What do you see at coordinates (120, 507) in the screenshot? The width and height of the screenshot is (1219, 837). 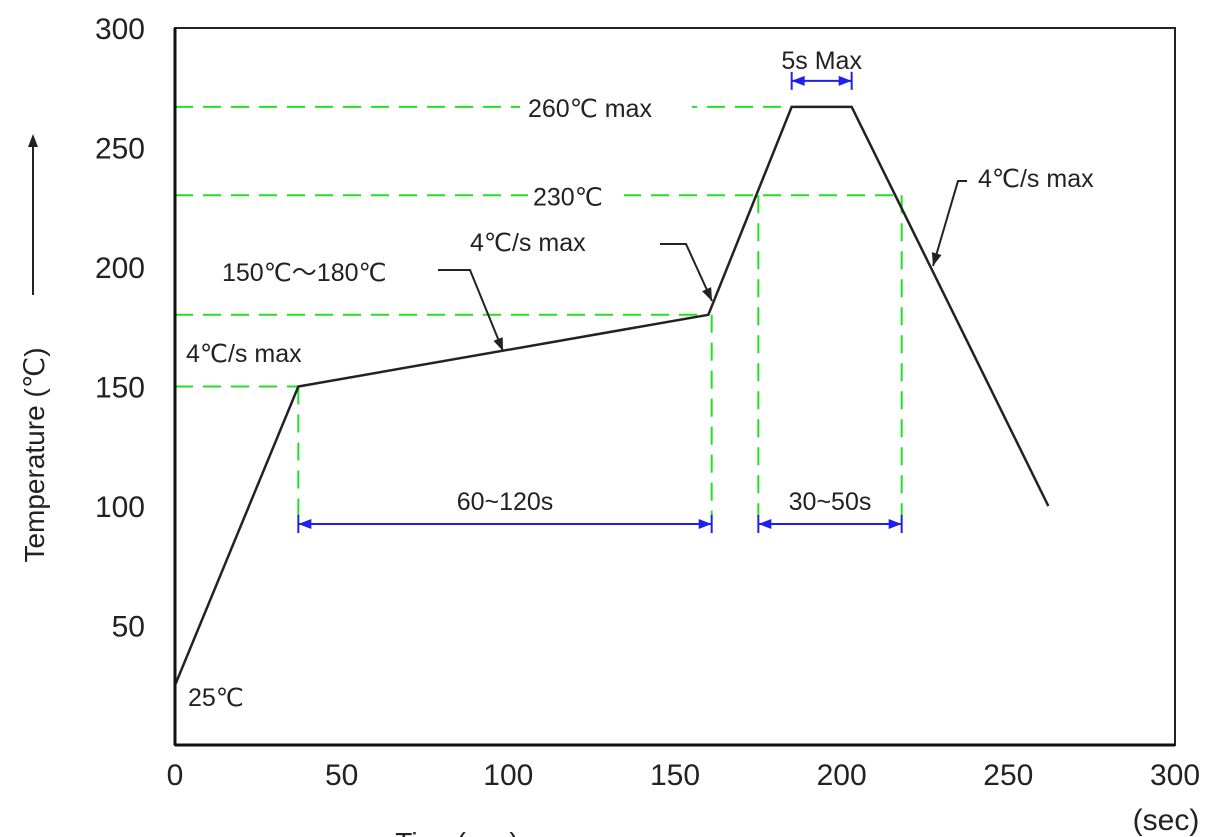 I see `y-tick-label-100: 100` at bounding box center [120, 507].